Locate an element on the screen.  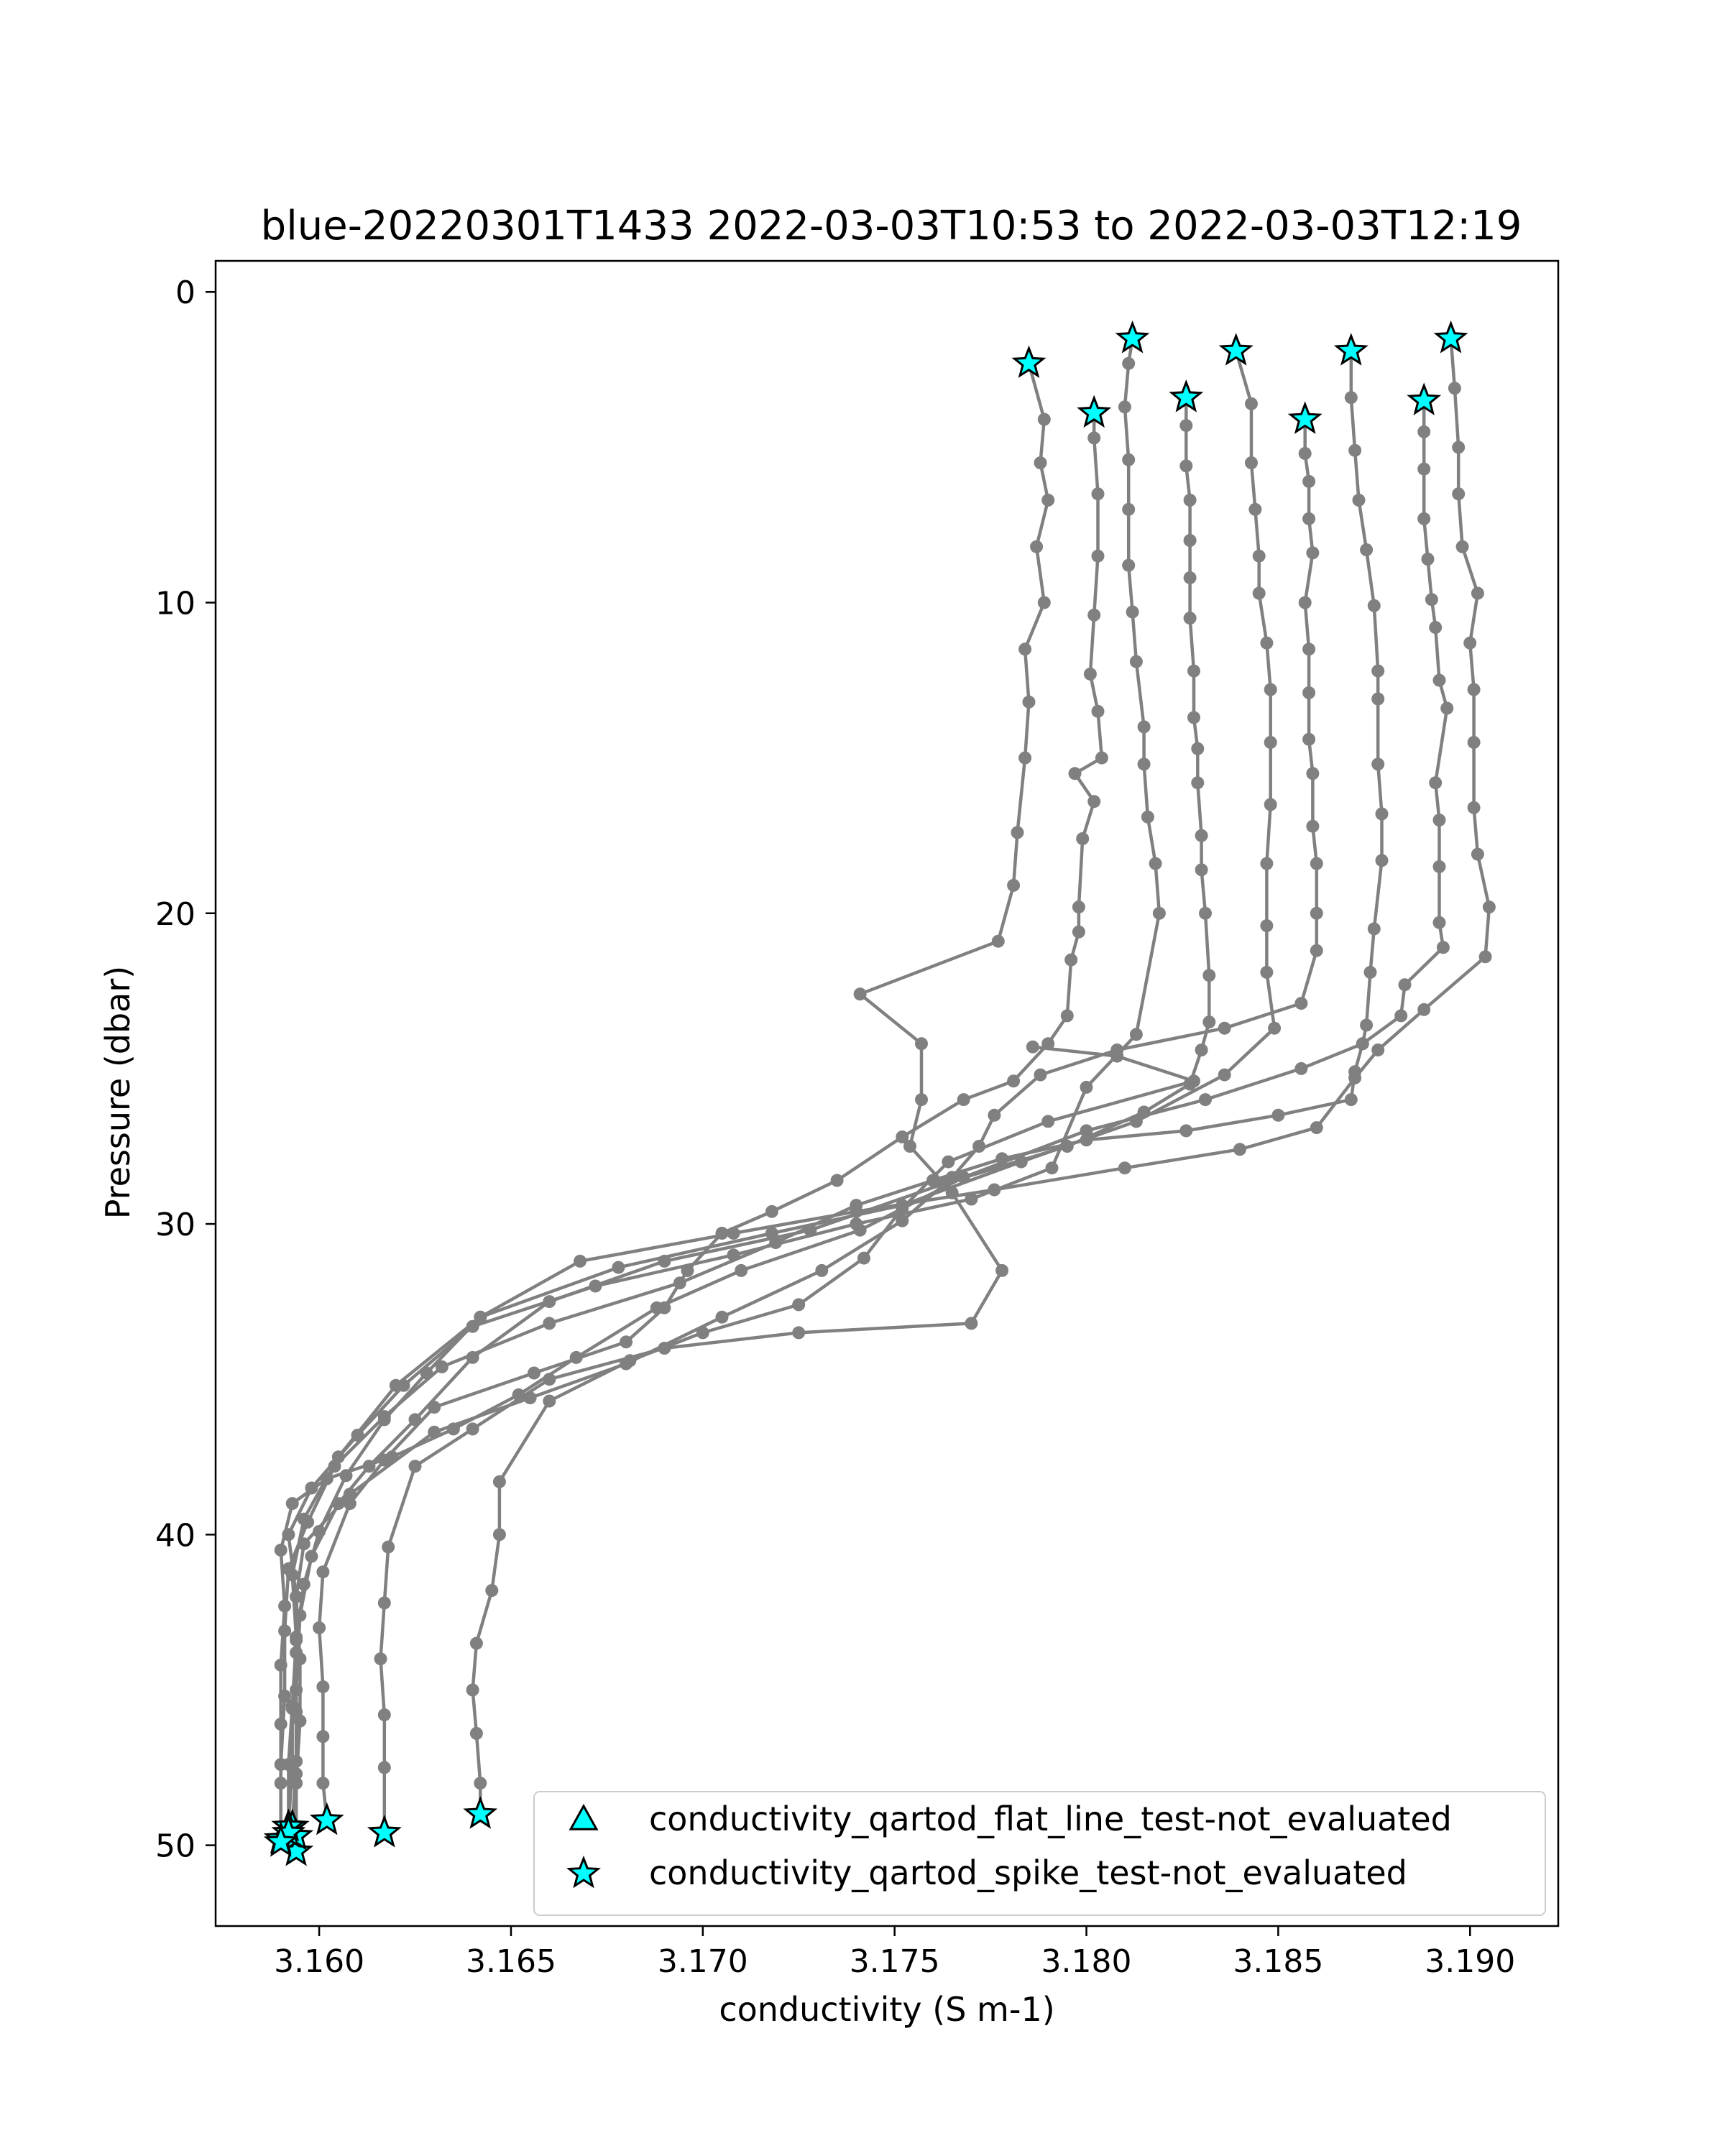
y-tick-label: 50 is located at coordinates (175, 1846).